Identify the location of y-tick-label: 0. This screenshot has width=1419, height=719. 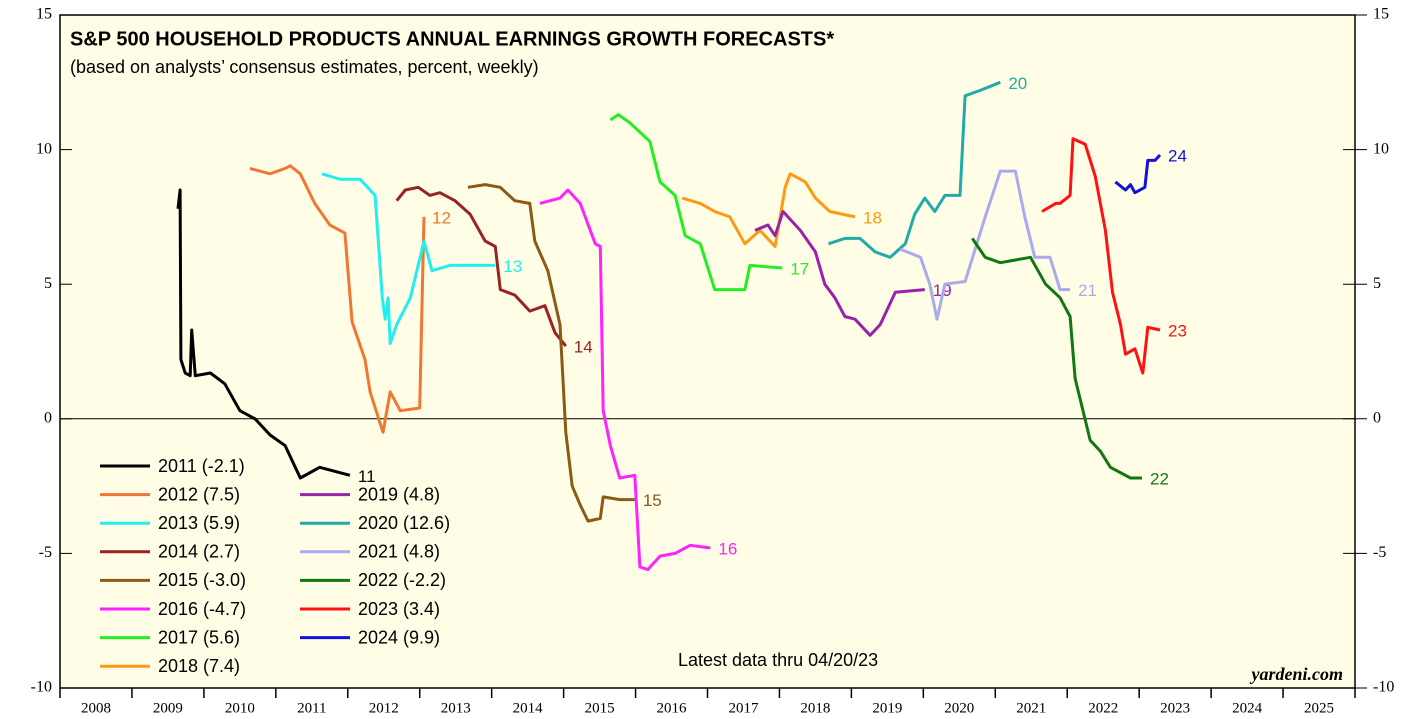
(48, 417).